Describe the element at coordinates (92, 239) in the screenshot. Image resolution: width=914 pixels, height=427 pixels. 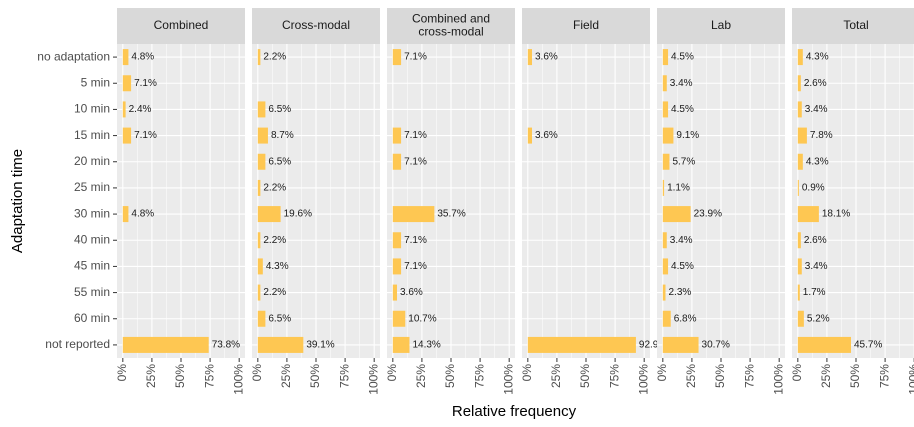
I see `y-tick-label: 40 min` at that location.